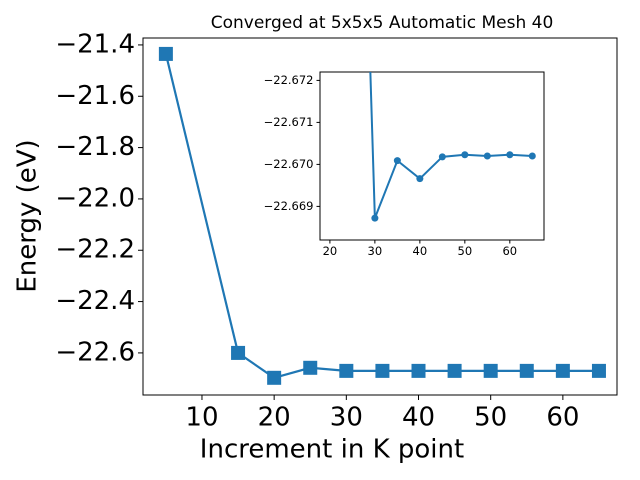  What do you see at coordinates (452, 147) in the screenshot?
I see `plot-area` at bounding box center [452, 147].